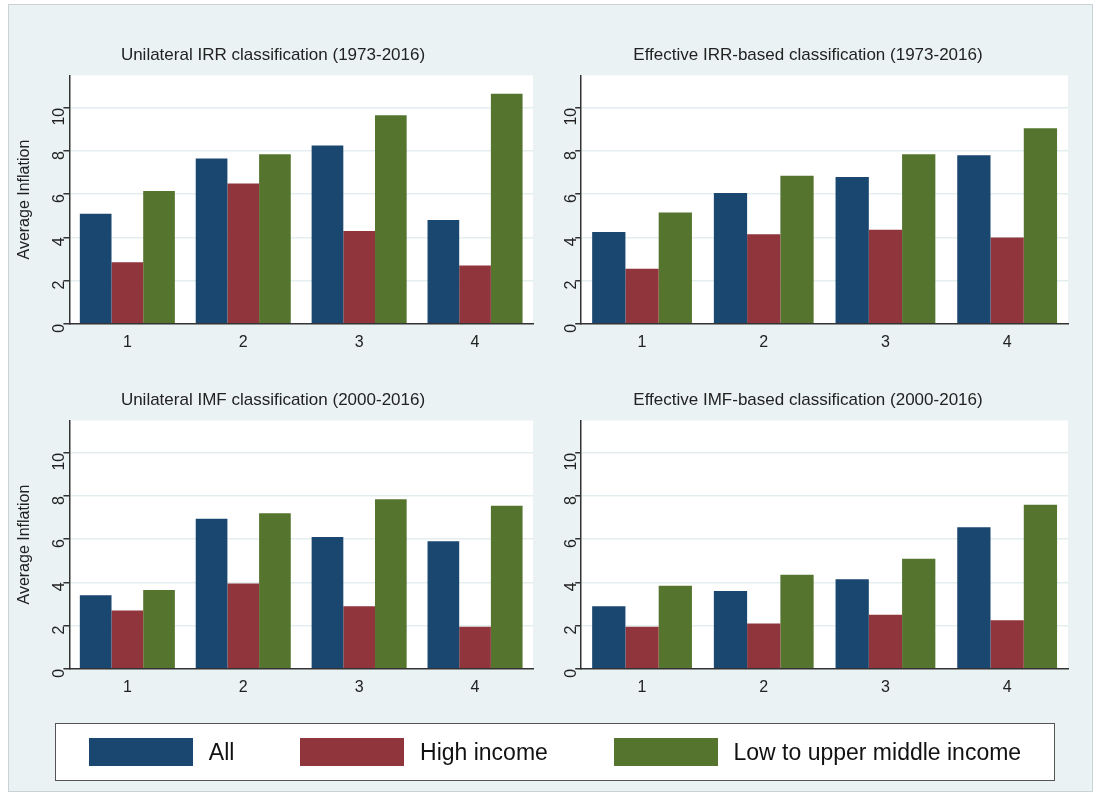  I want to click on chart-title: Unilateral IMF classification (2000-2016), so click(273, 399).